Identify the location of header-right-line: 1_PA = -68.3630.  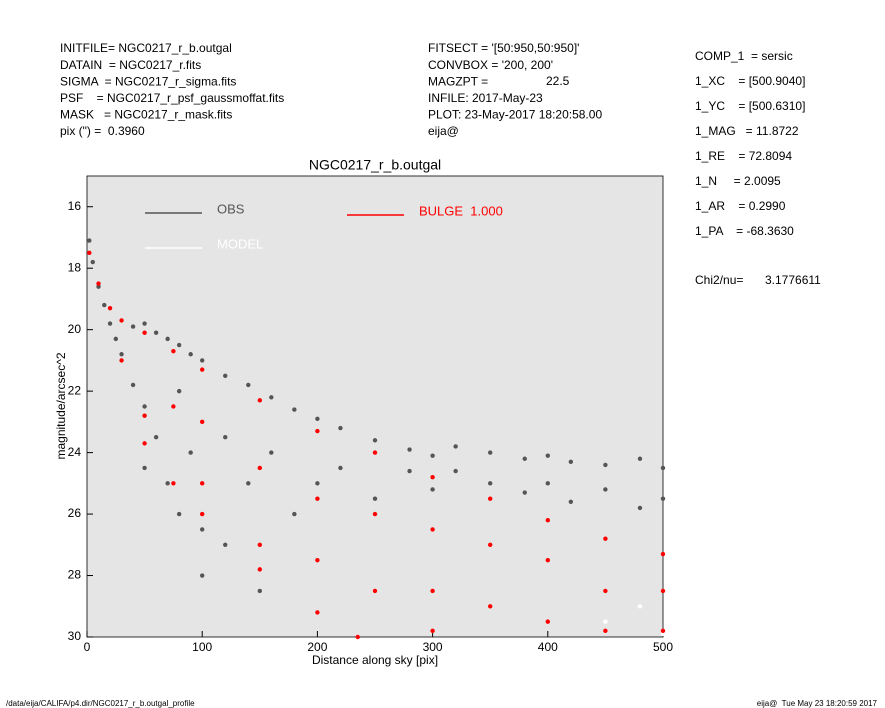
(744, 231).